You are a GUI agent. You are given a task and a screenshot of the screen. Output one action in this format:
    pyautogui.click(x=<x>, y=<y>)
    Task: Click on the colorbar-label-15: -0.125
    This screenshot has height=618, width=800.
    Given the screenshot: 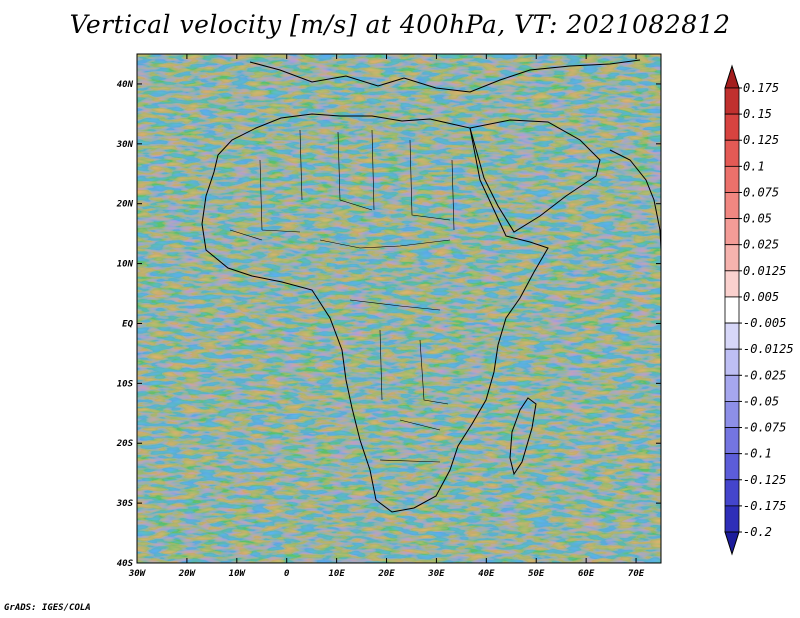 What is the action you would take?
    pyautogui.click(x=764, y=480)
    